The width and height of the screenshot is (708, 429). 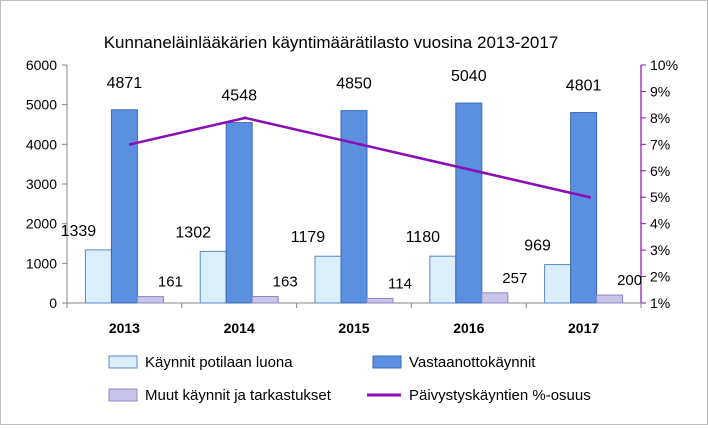 I want to click on x-tick-label: 2013, so click(x=124, y=328).